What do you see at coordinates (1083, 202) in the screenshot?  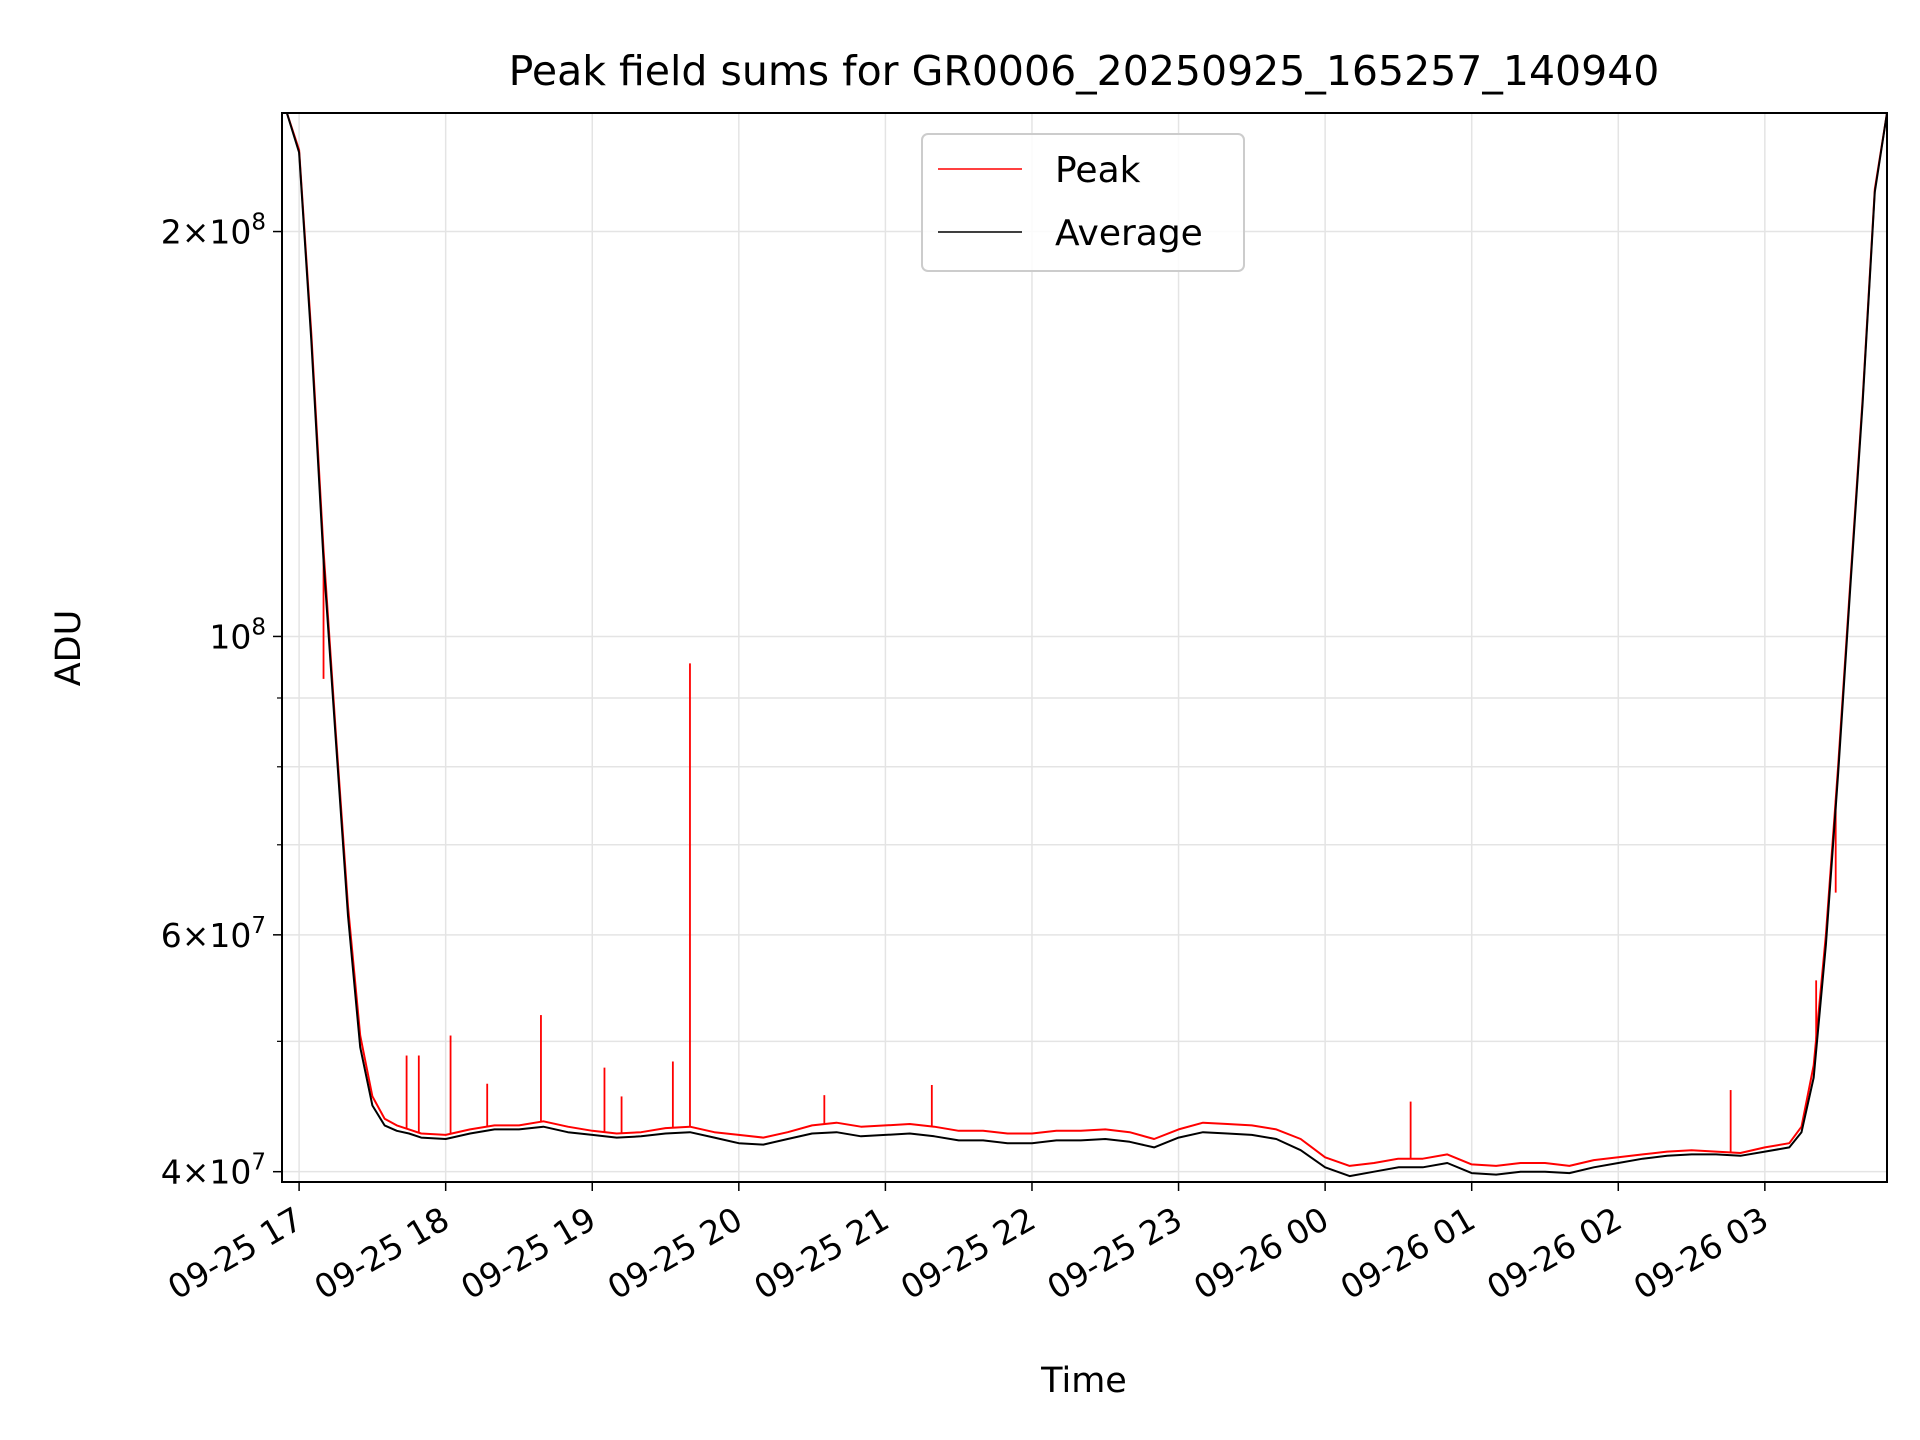 I see `legend: Peak Average` at bounding box center [1083, 202].